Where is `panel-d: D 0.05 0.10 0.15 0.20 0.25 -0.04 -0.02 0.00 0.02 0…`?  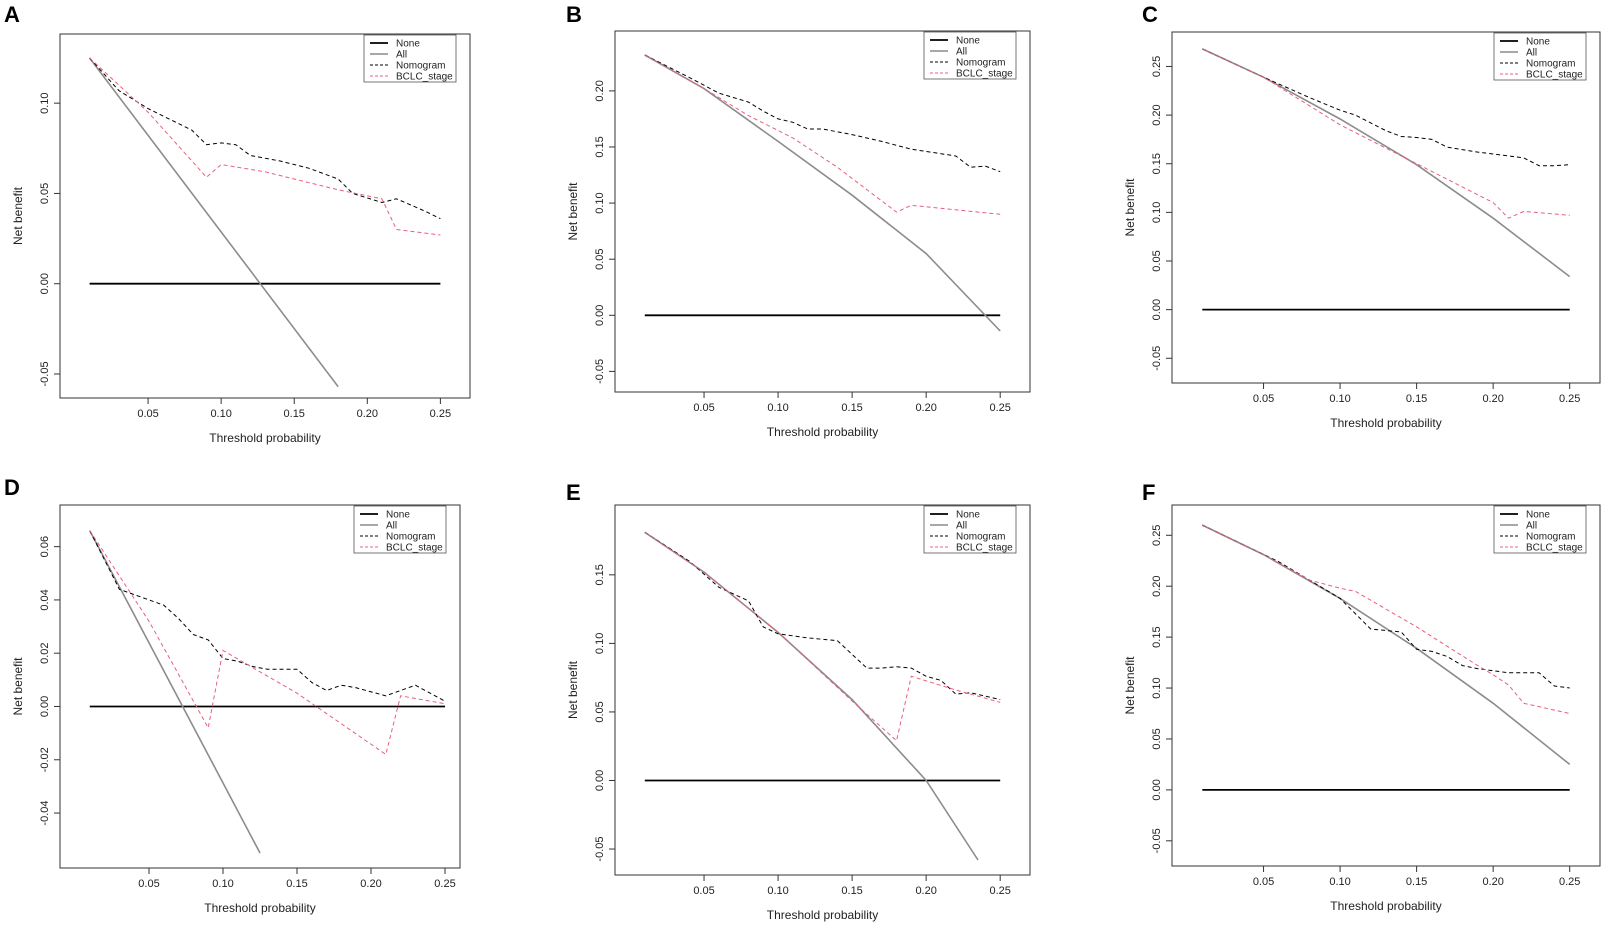
panel-d: D 0.05 0.10 0.15 0.20 0.25 -0.04 -0.02 0.00 0.02 0… is located at coordinates (232, 695).